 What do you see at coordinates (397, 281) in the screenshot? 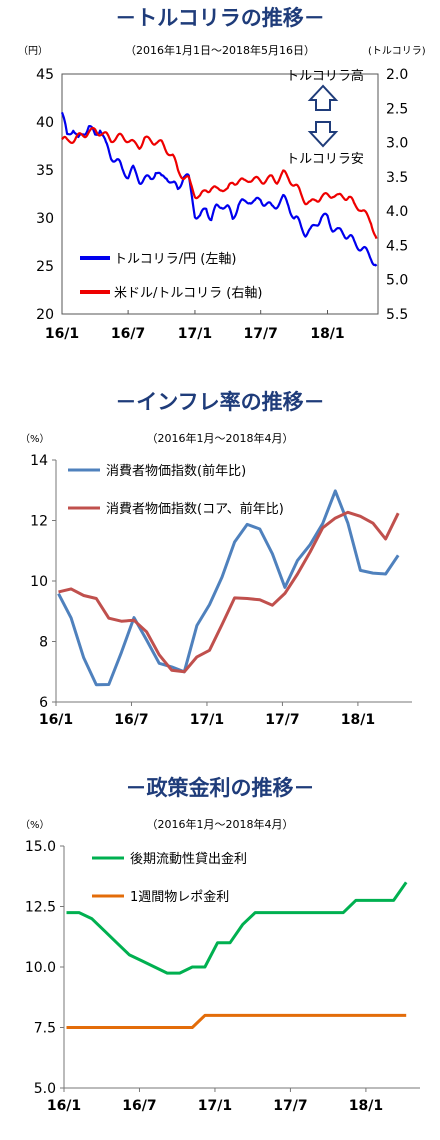
I see `chart1-ytick-right: 5.0` at bounding box center [397, 281].